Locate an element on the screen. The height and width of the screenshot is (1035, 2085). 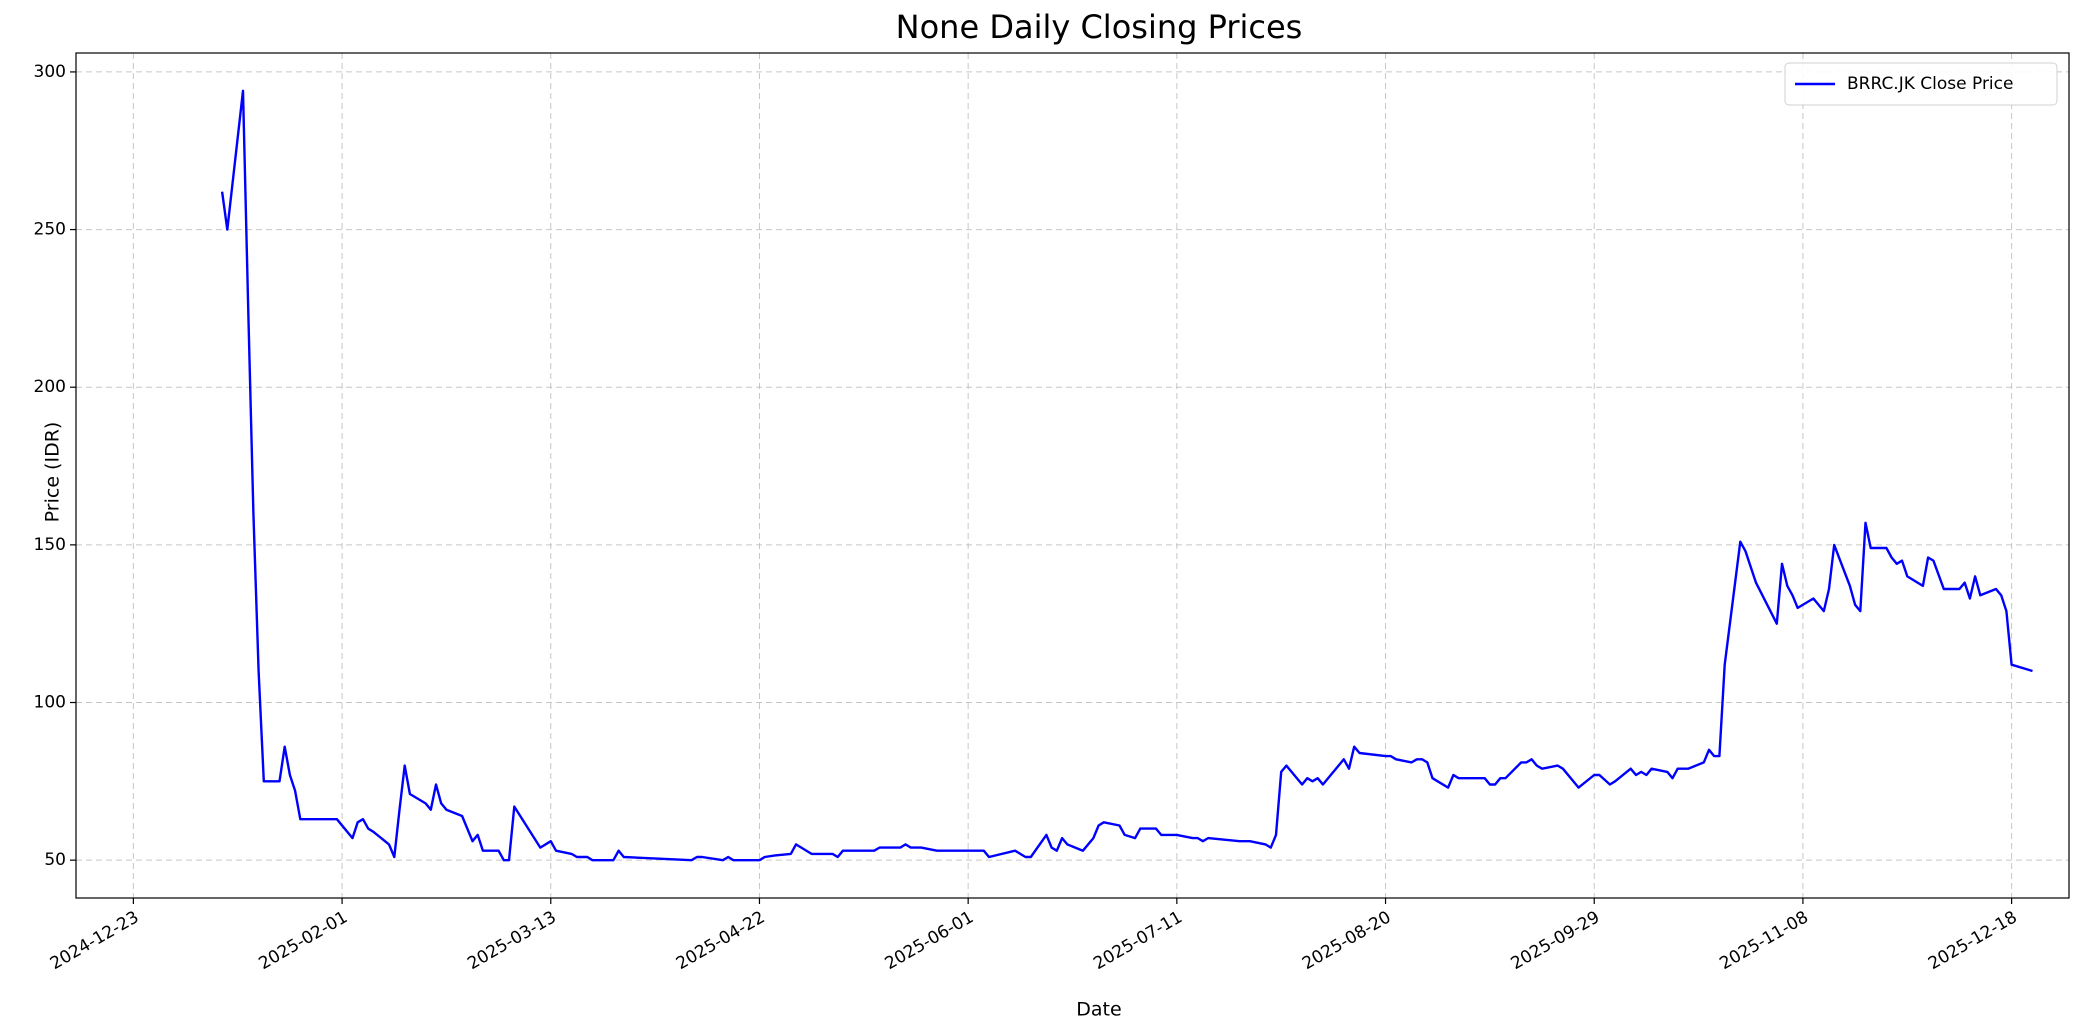
y-tick-label: 250 is located at coordinates (50, 230).